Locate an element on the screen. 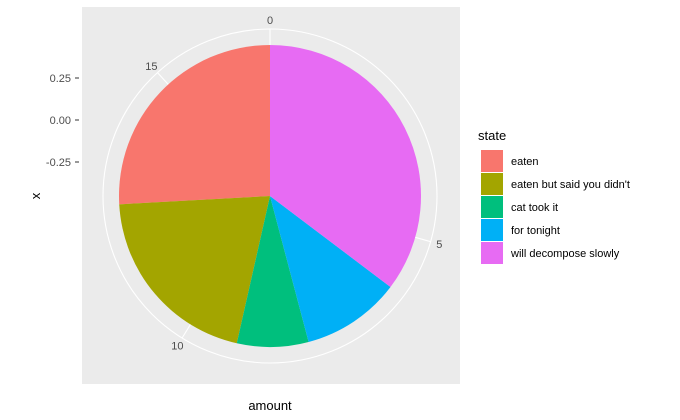 The image size is (680, 420). legend-title: state is located at coordinates (492, 135).